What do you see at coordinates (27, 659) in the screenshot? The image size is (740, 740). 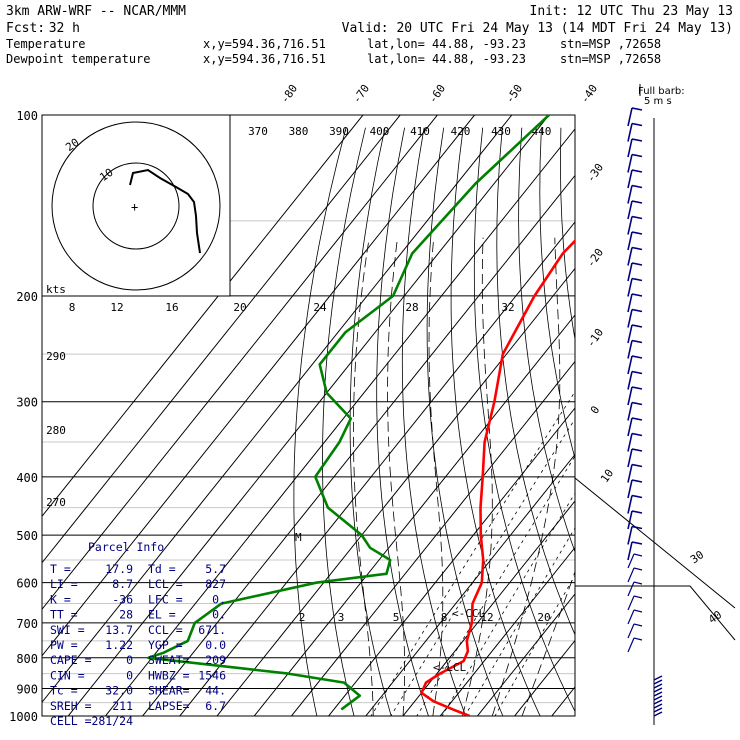 I see `pressure-label-800: 800` at bounding box center [27, 659].